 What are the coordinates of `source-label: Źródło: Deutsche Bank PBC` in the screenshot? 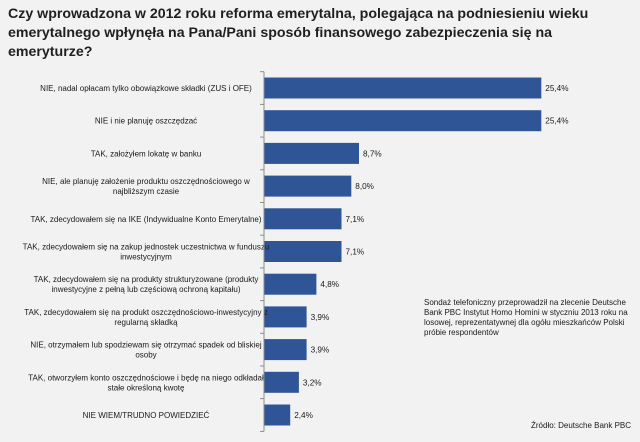 It's located at (581, 425).